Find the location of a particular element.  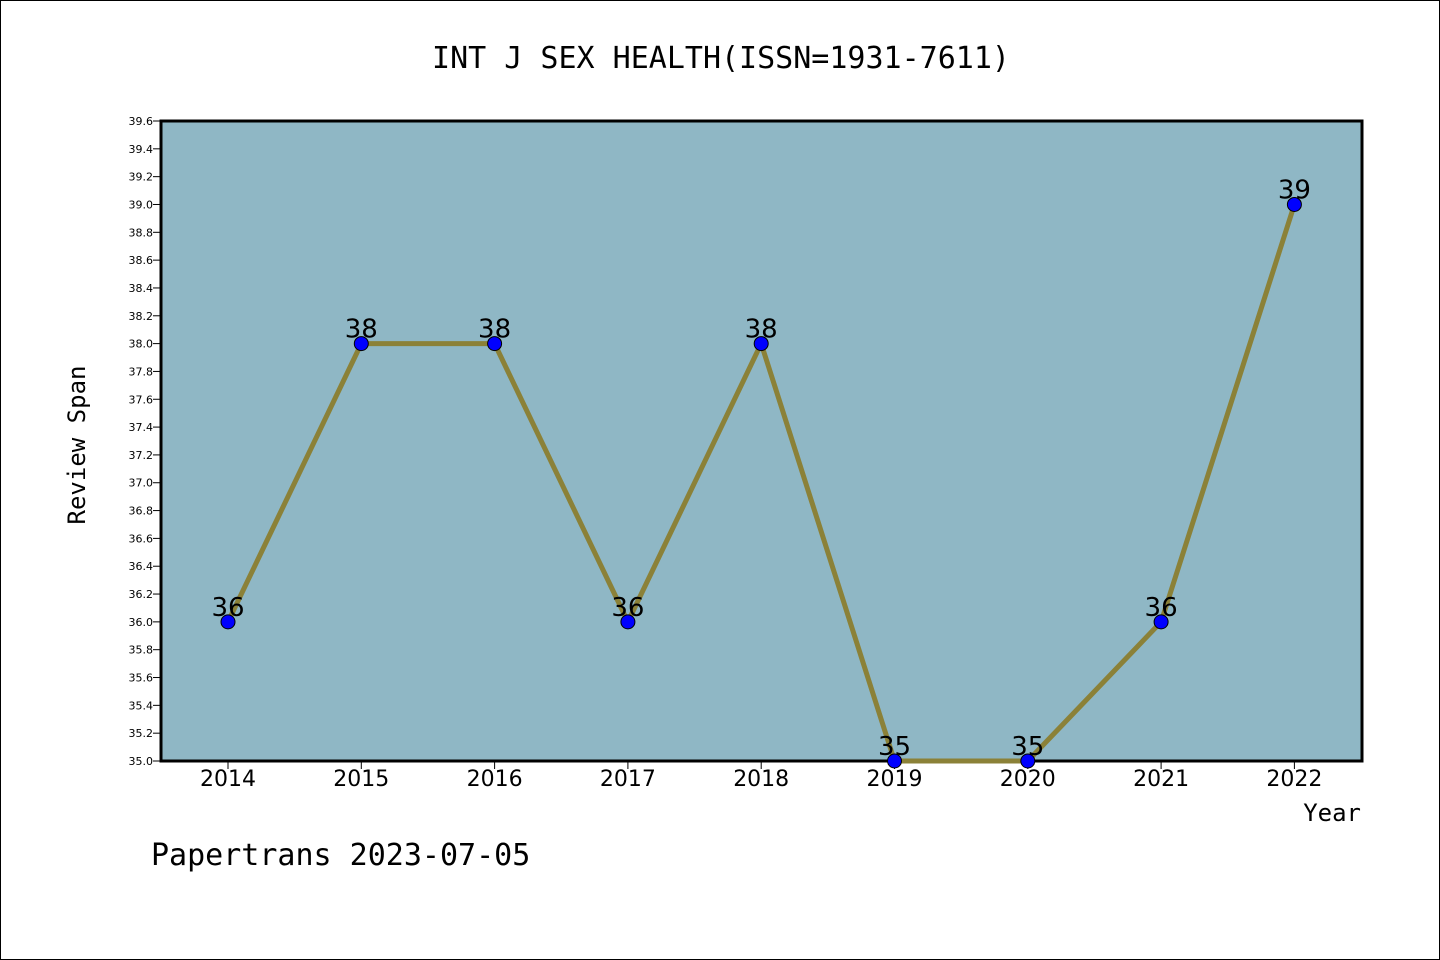

y-tick-label: 36.2 is located at coordinates (141, 594).